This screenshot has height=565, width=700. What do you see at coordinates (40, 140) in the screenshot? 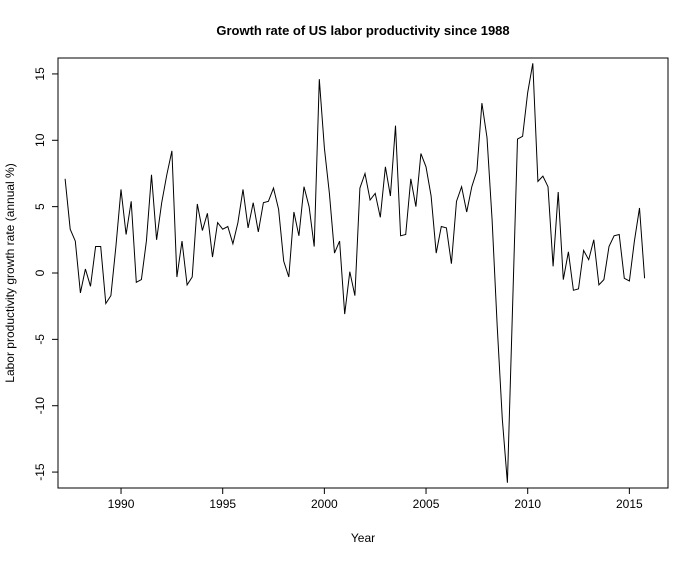
I see `y-tick-label: 10` at bounding box center [40, 140].